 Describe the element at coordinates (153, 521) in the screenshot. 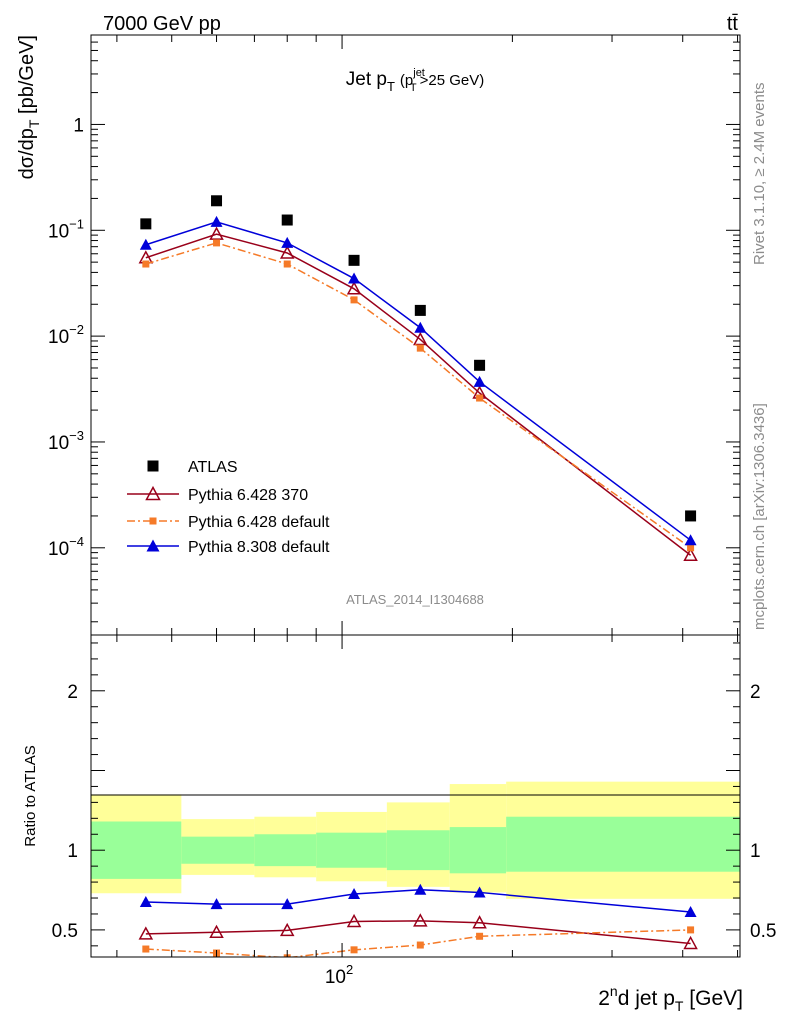

I see `legend-marker-pythia-6-428-default` at that location.